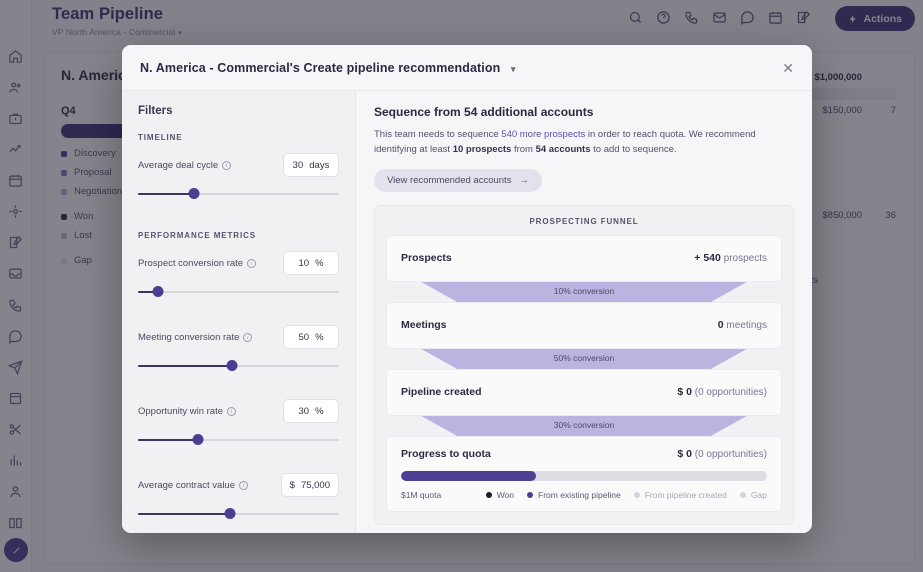 Image resolution: width=923 pixels, height=572 pixels. Describe the element at coordinates (563, 150) in the screenshot. I see `bold-accounts: 54 accounts` at that location.